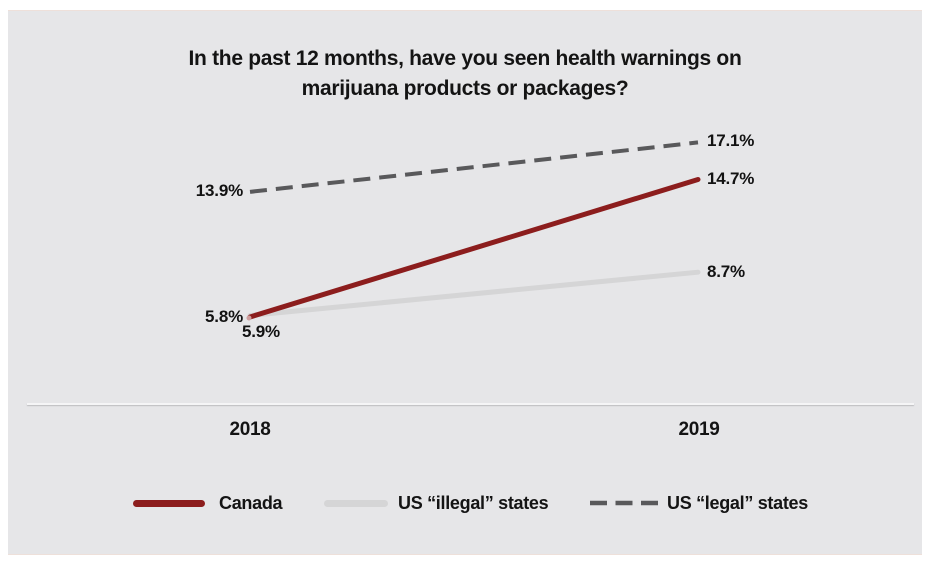 This screenshot has width=931, height=565. Describe the element at coordinates (731, 141) in the screenshot. I see `data-label-us-legal-2019: 17.1%` at that location.